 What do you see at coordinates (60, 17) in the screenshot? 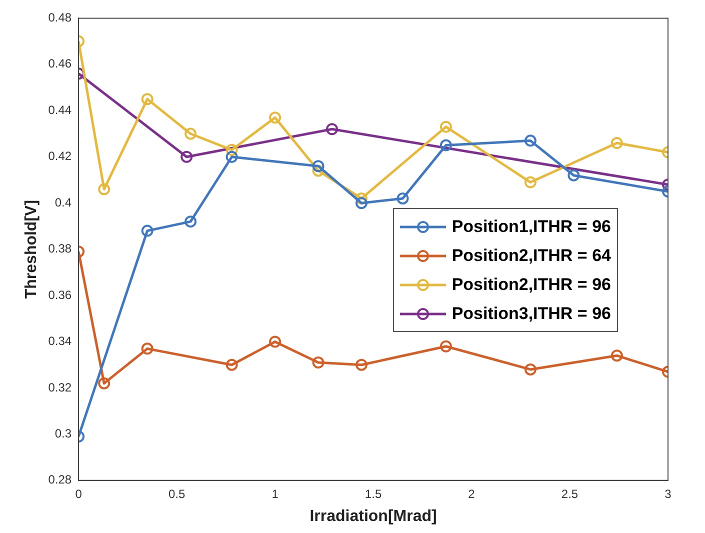
I see `y-tick-label: 0.48` at bounding box center [60, 17].